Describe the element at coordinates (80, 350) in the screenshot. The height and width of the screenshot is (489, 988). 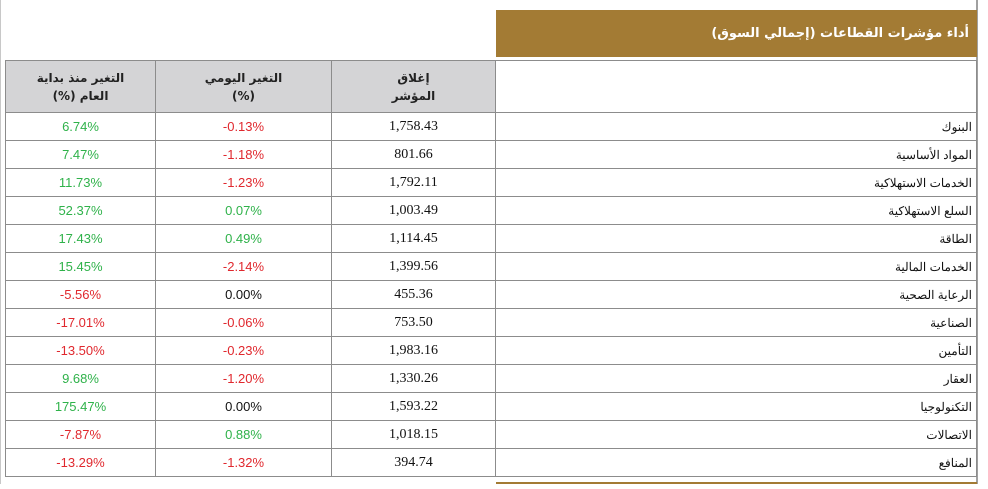
I see `ytd-change-cell: -13.50%` at that location.